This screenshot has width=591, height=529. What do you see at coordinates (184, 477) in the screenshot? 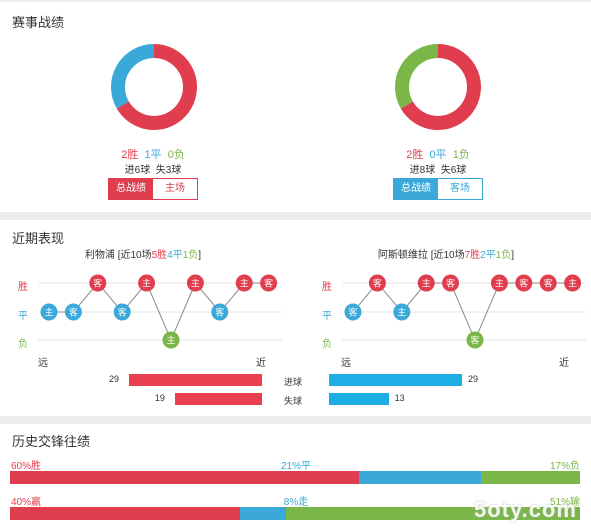
I see `h2h-win-segment` at bounding box center [184, 477].